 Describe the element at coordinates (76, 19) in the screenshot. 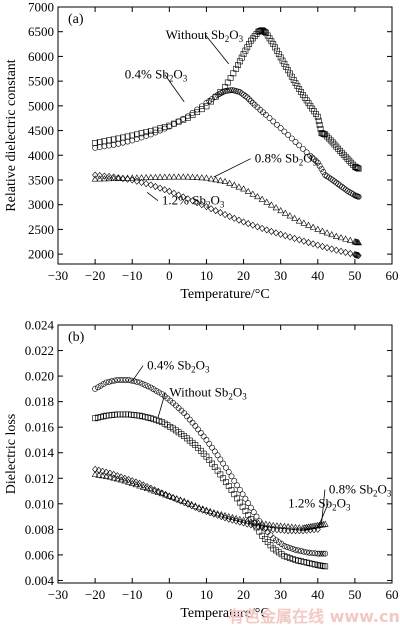

I see `panel-label: (a)` at that location.